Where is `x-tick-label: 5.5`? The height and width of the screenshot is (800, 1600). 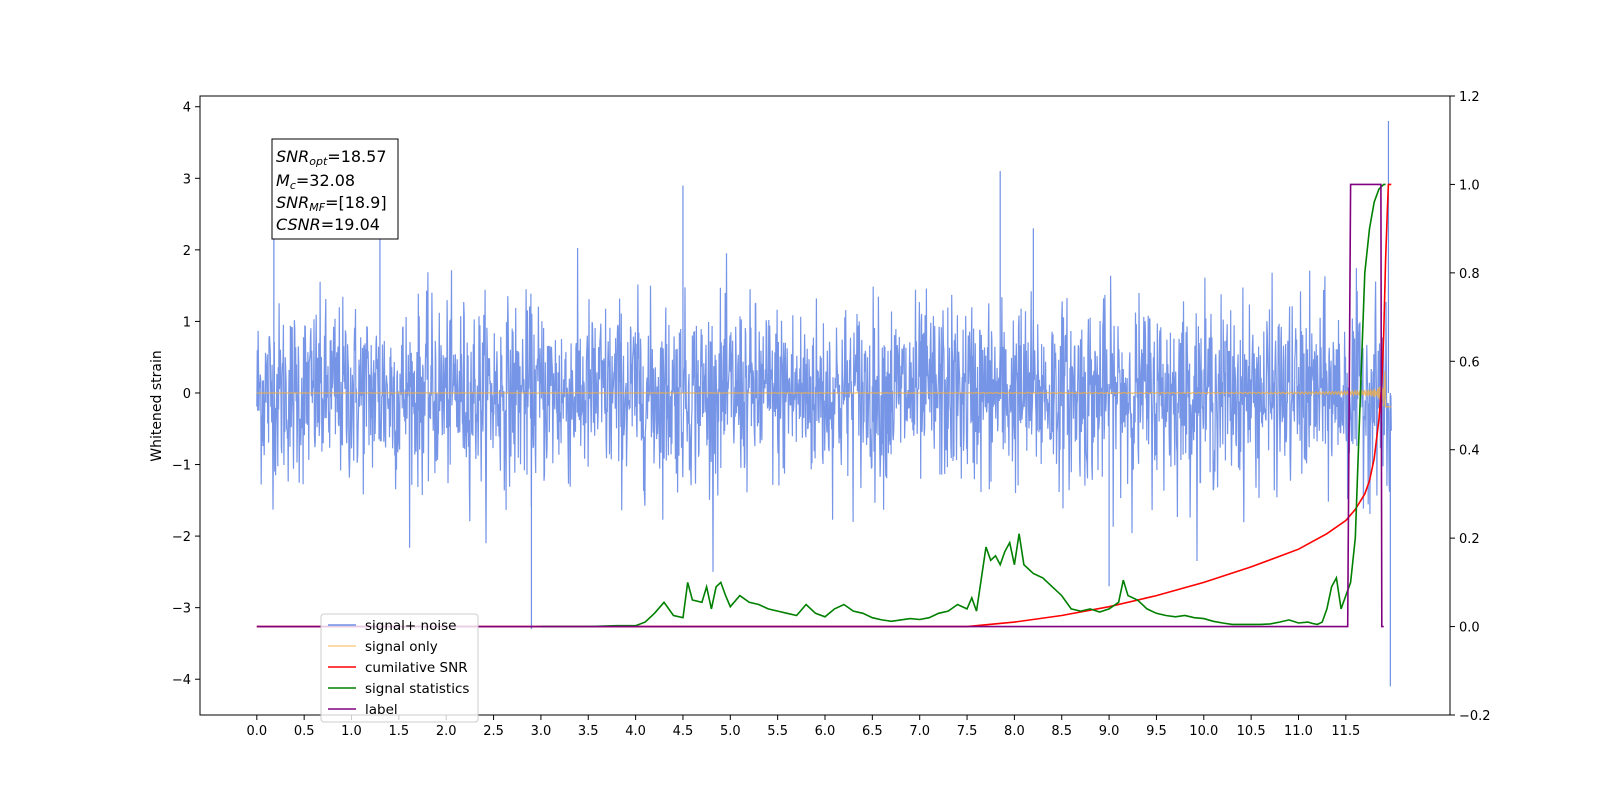
x-tick-label: 5.5 is located at coordinates (777, 731).